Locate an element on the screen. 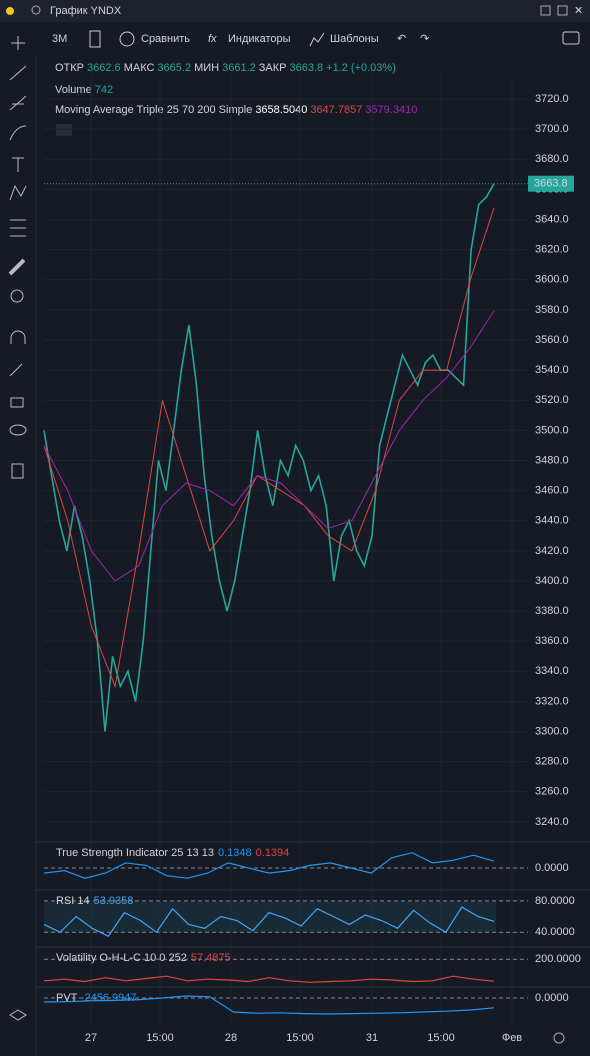 The width and height of the screenshot is (590, 1056). status-dot is located at coordinates (10, 11).